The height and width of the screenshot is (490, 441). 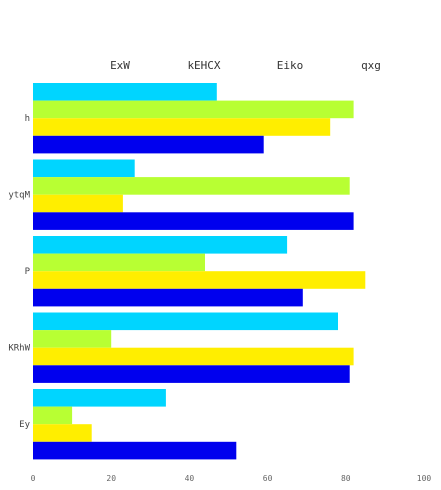 What do you see at coordinates (160, 245) in the screenshot?
I see `bar-p-exw` at bounding box center [160, 245].